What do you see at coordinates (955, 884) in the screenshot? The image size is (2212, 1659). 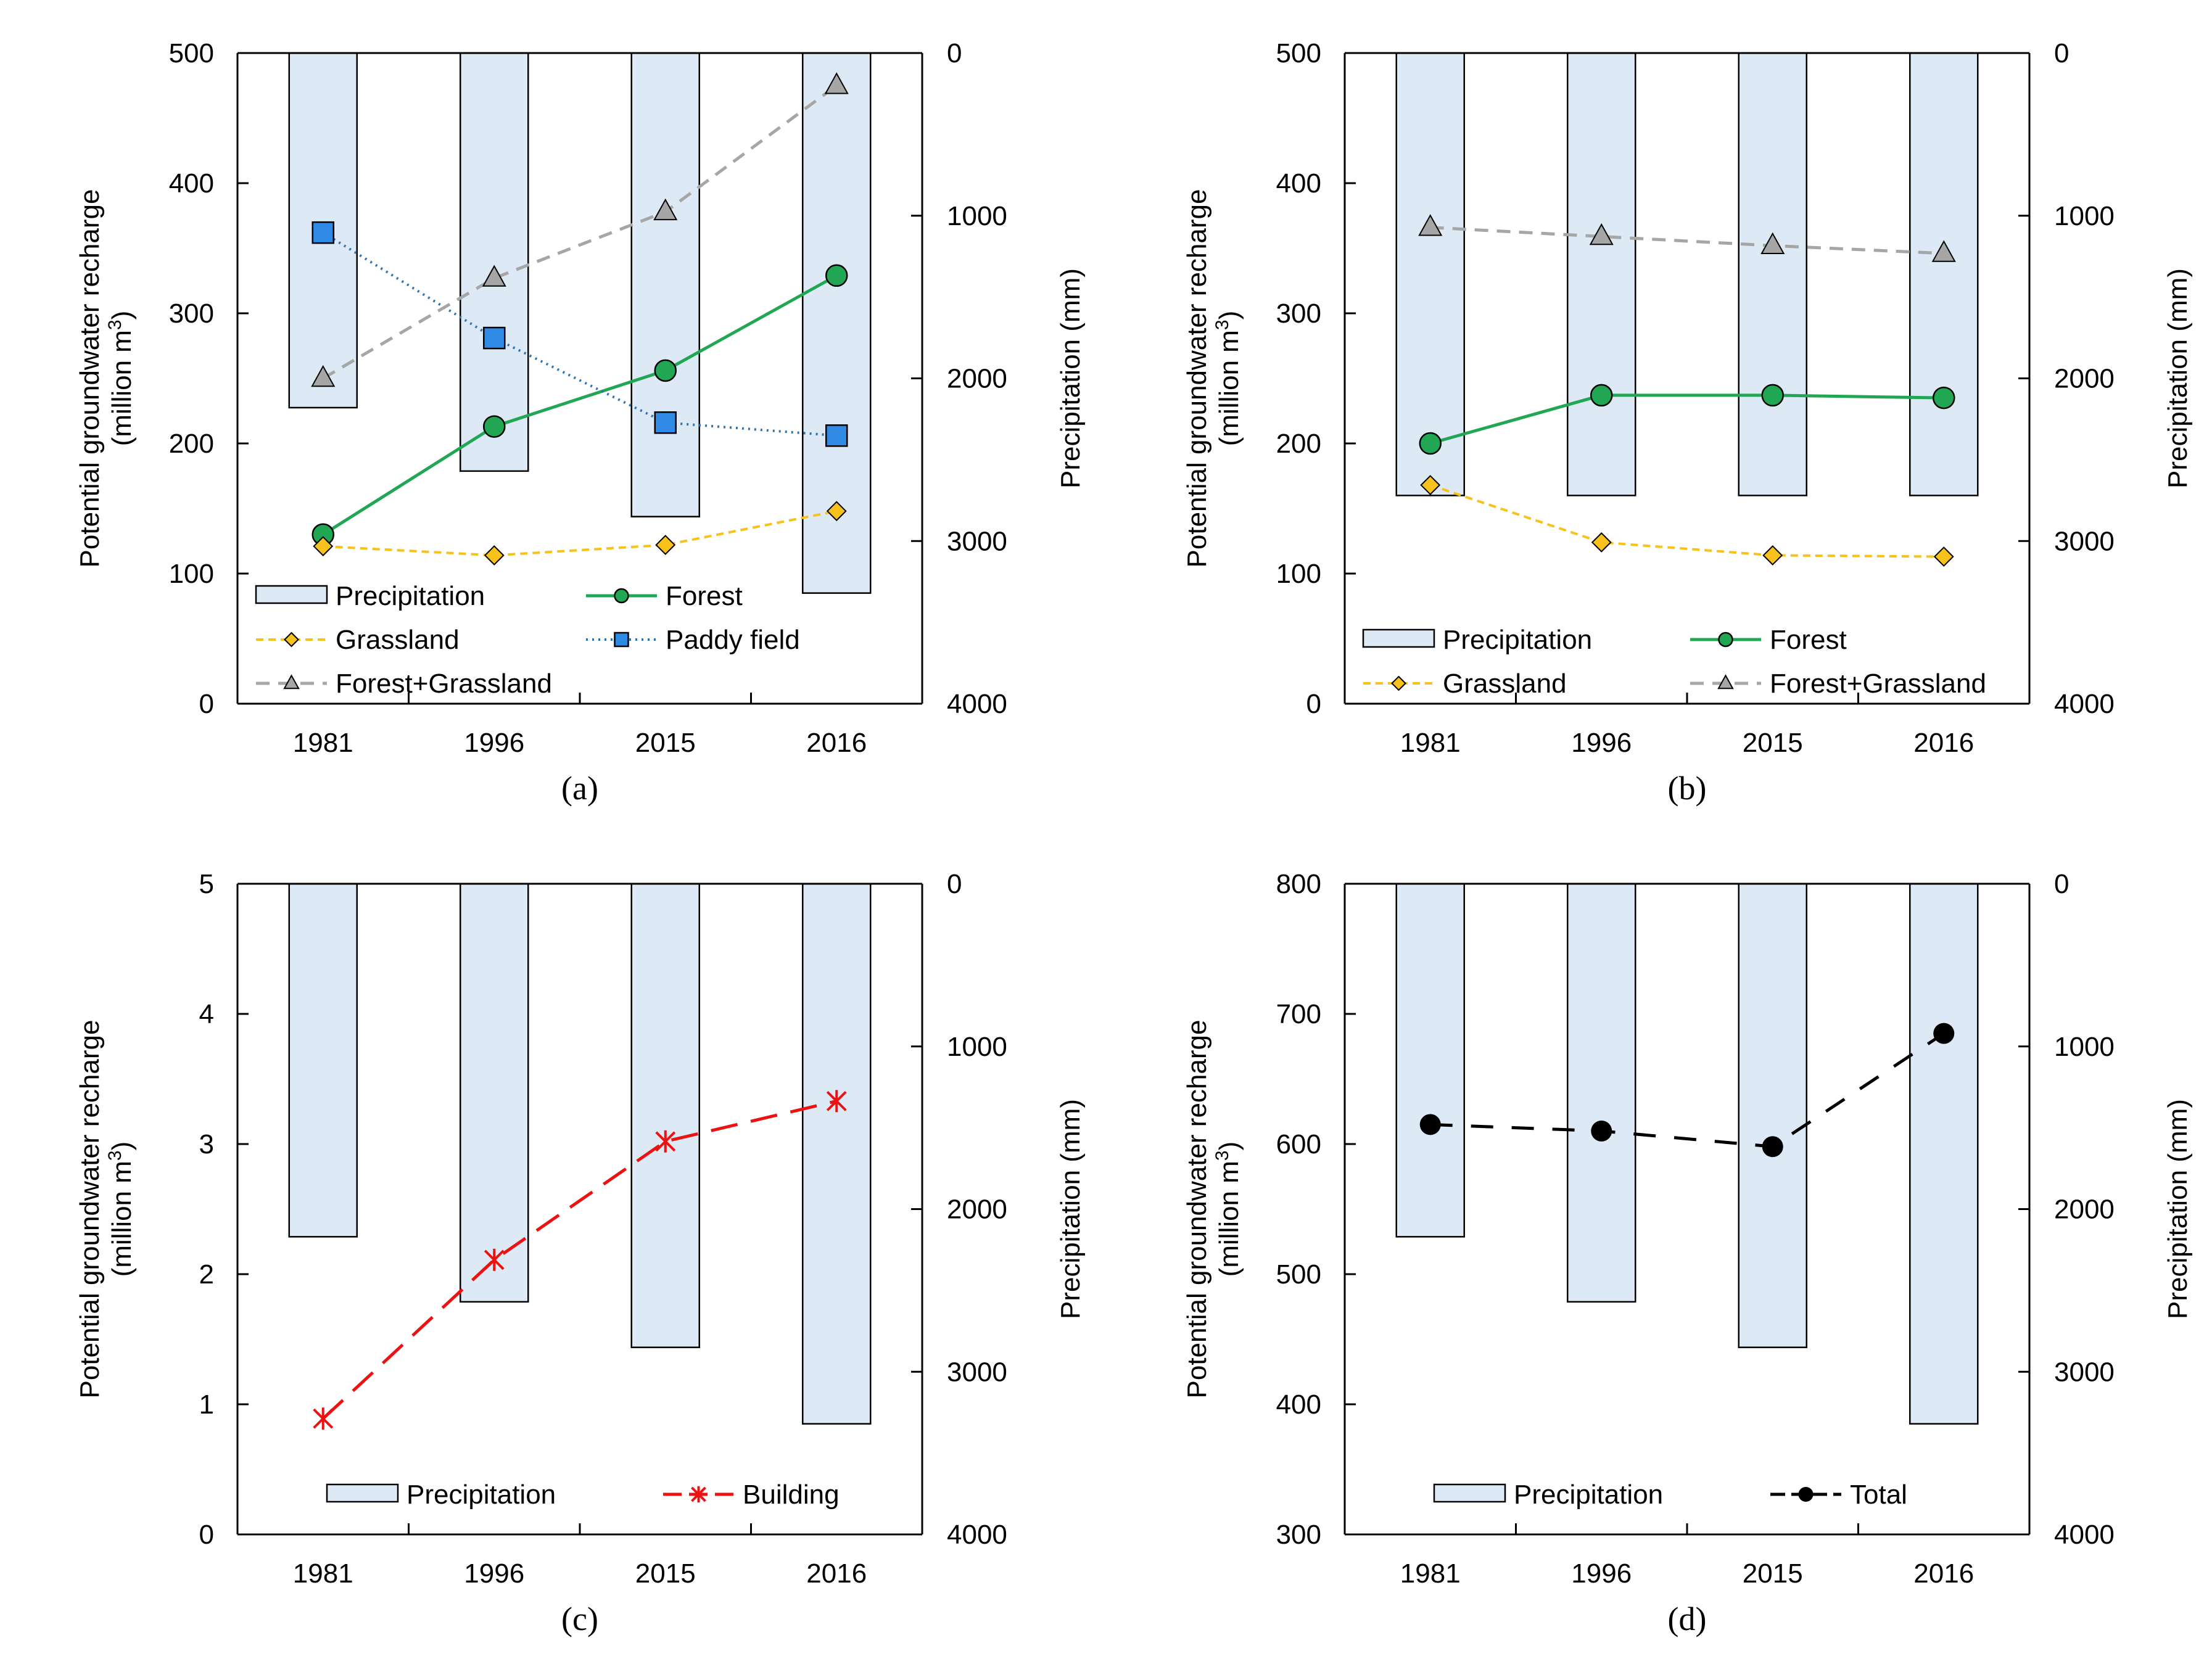 I see `y2-tick-label: 0` at bounding box center [955, 884].